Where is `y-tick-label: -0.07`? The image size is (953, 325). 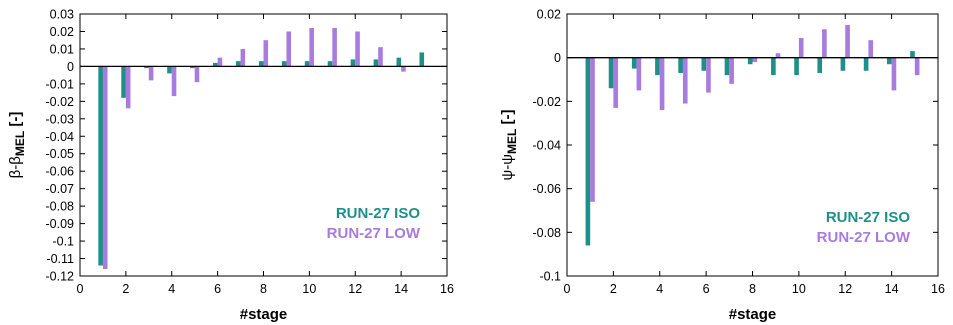
y-tick-label: -0.07 is located at coordinates (60, 189).